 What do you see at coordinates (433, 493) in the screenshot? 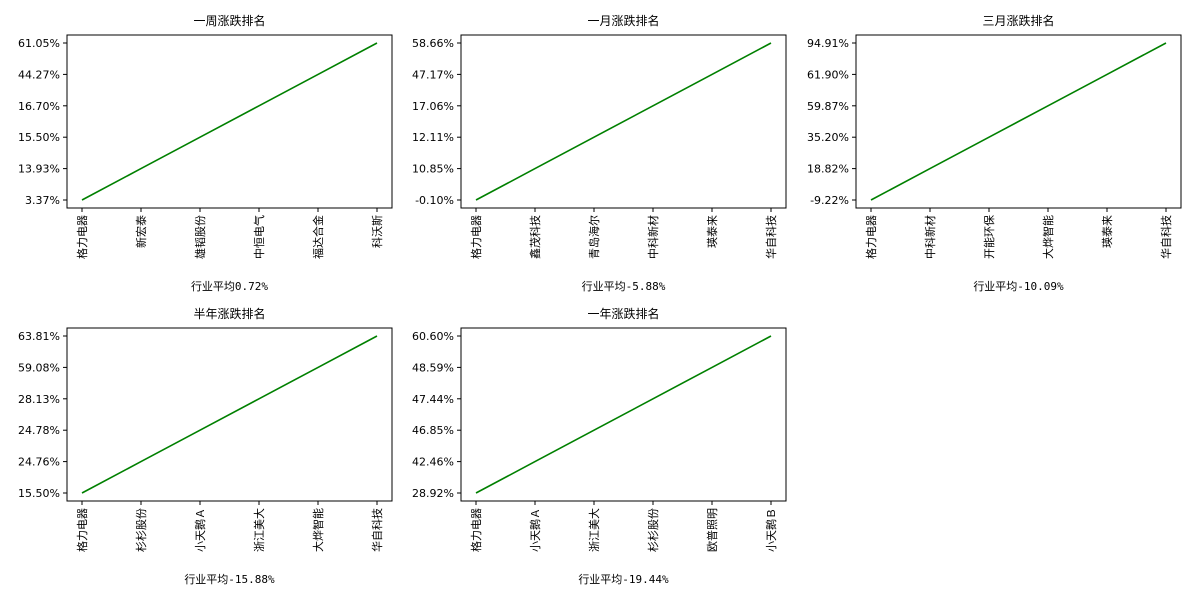
I see `y-tick-label: 28.92%` at bounding box center [433, 493].